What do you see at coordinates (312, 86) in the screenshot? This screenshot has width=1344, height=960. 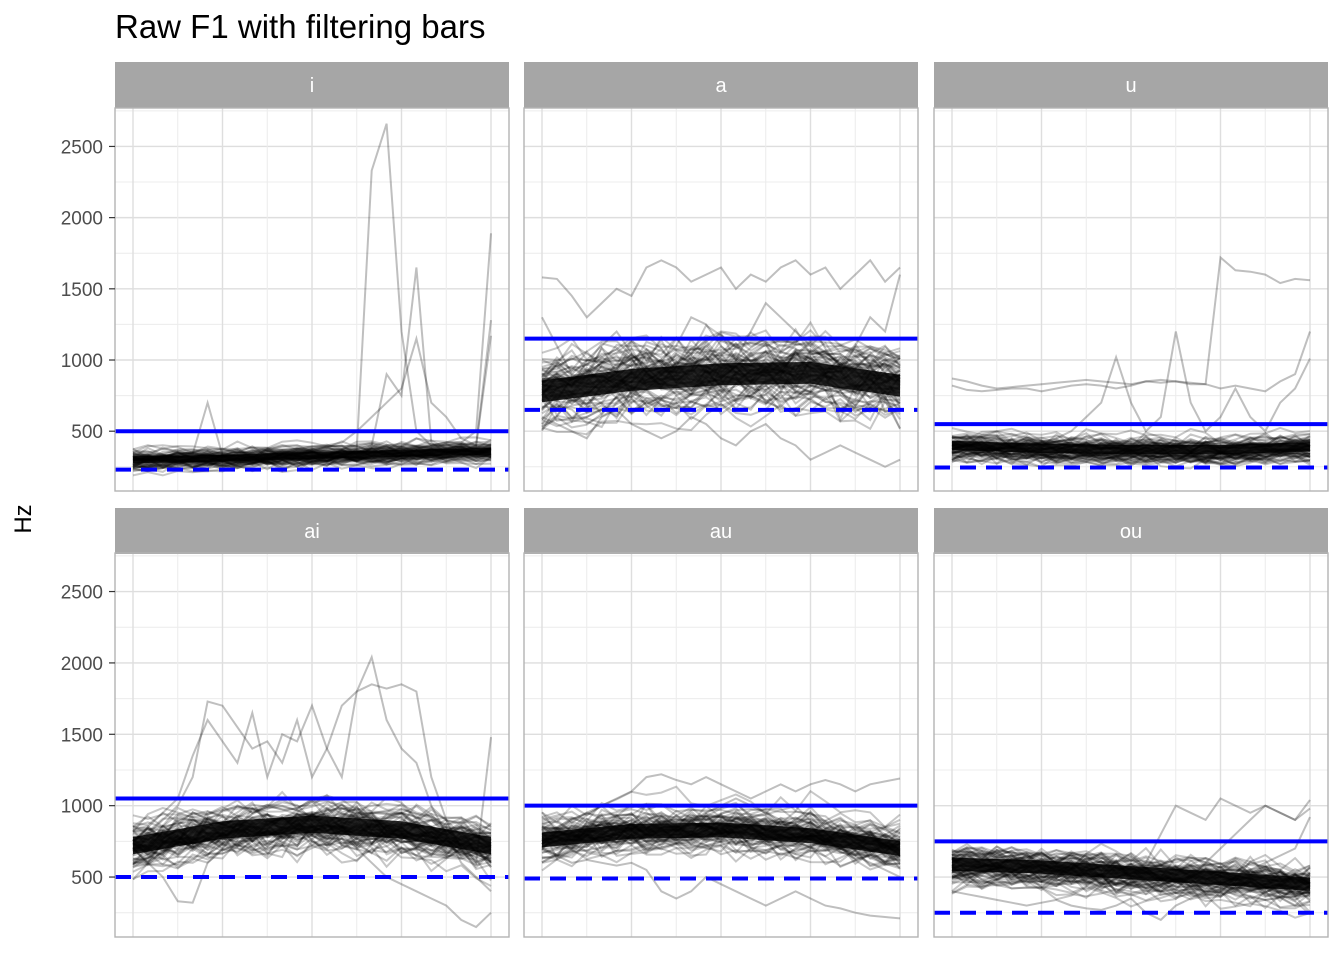 I see `facet-strip-label: i` at bounding box center [312, 86].